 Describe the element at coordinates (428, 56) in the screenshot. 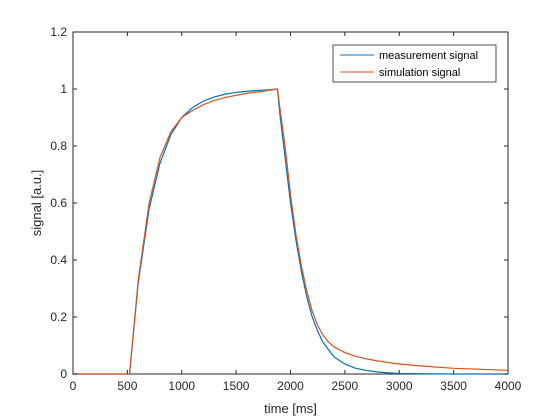

I see `legend-label-measurement: measurement signal` at that location.